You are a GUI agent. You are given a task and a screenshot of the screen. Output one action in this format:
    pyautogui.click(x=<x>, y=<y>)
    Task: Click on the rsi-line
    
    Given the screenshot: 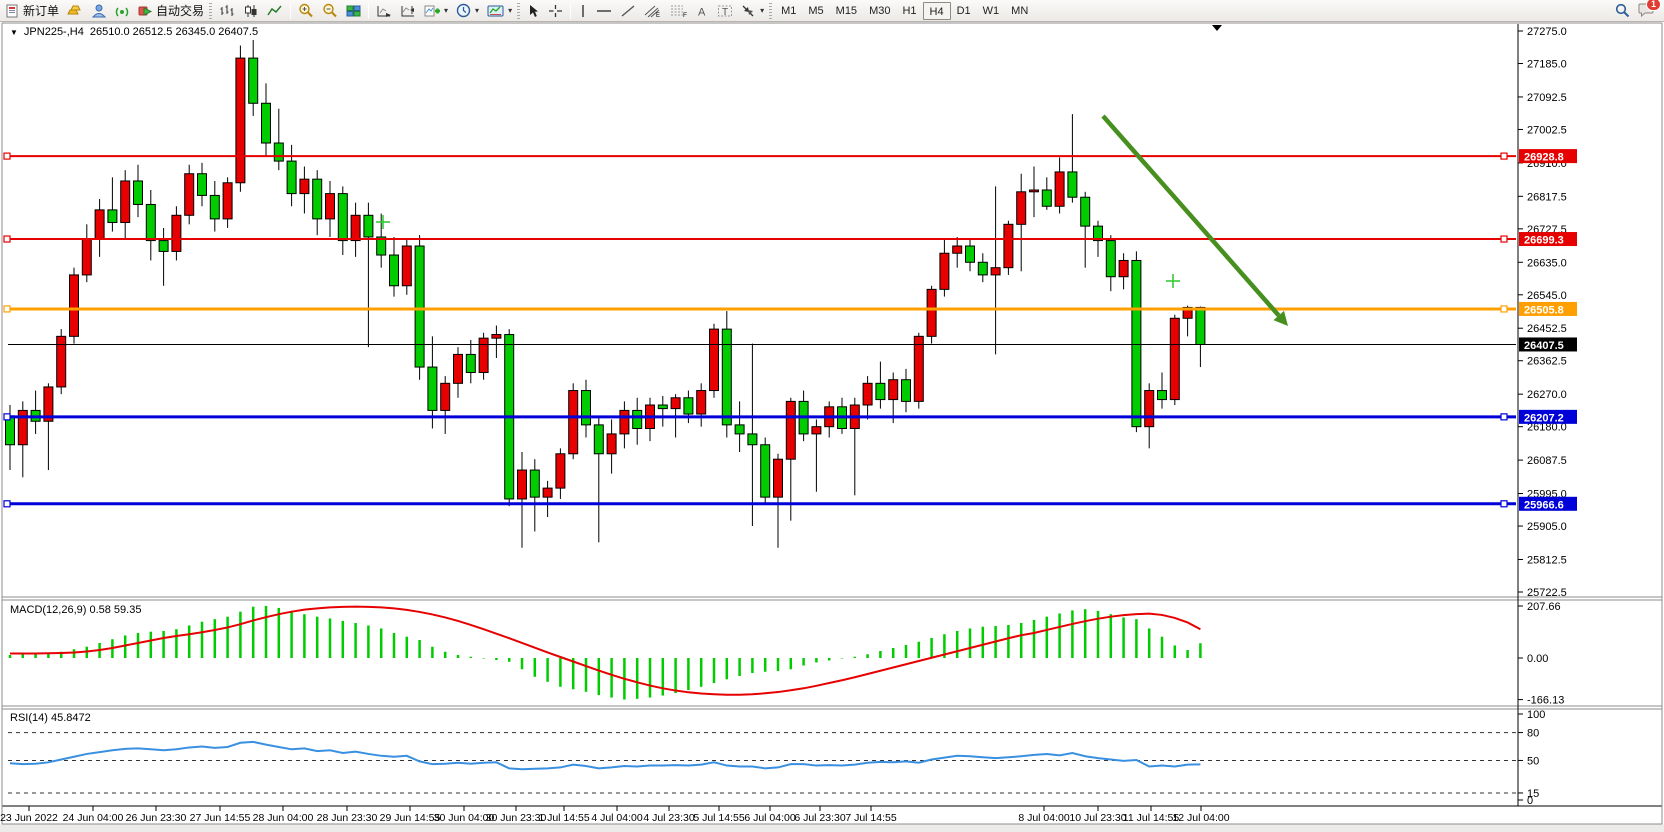 What is the action you would take?
    pyautogui.click(x=605, y=755)
    